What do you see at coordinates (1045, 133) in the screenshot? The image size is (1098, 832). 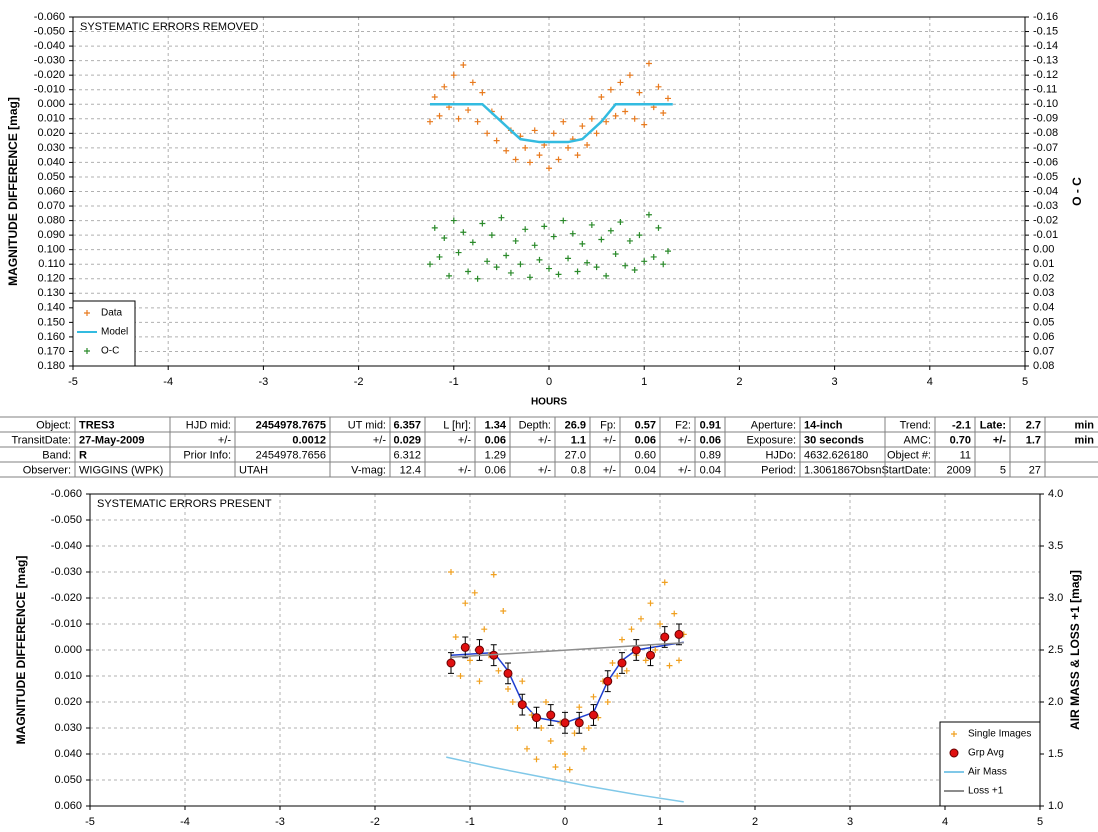 I see `y2-tick-label: -0.08` at bounding box center [1045, 133].